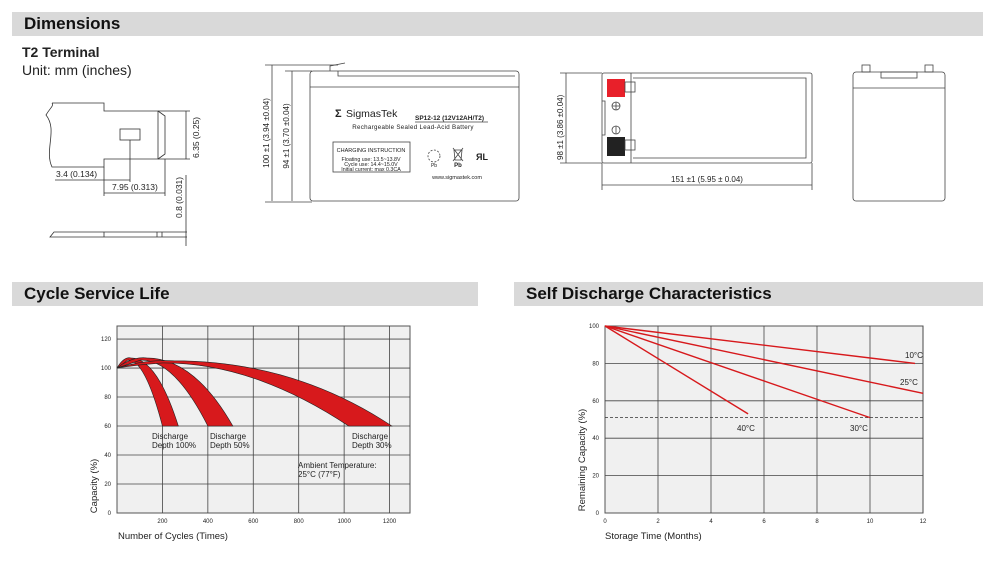 The width and height of the screenshot is (1000, 568). I want to click on self-discharge-chart: 0 2 4 6 8 10 12 0 20 40 60 80 100, so click(758, 424).